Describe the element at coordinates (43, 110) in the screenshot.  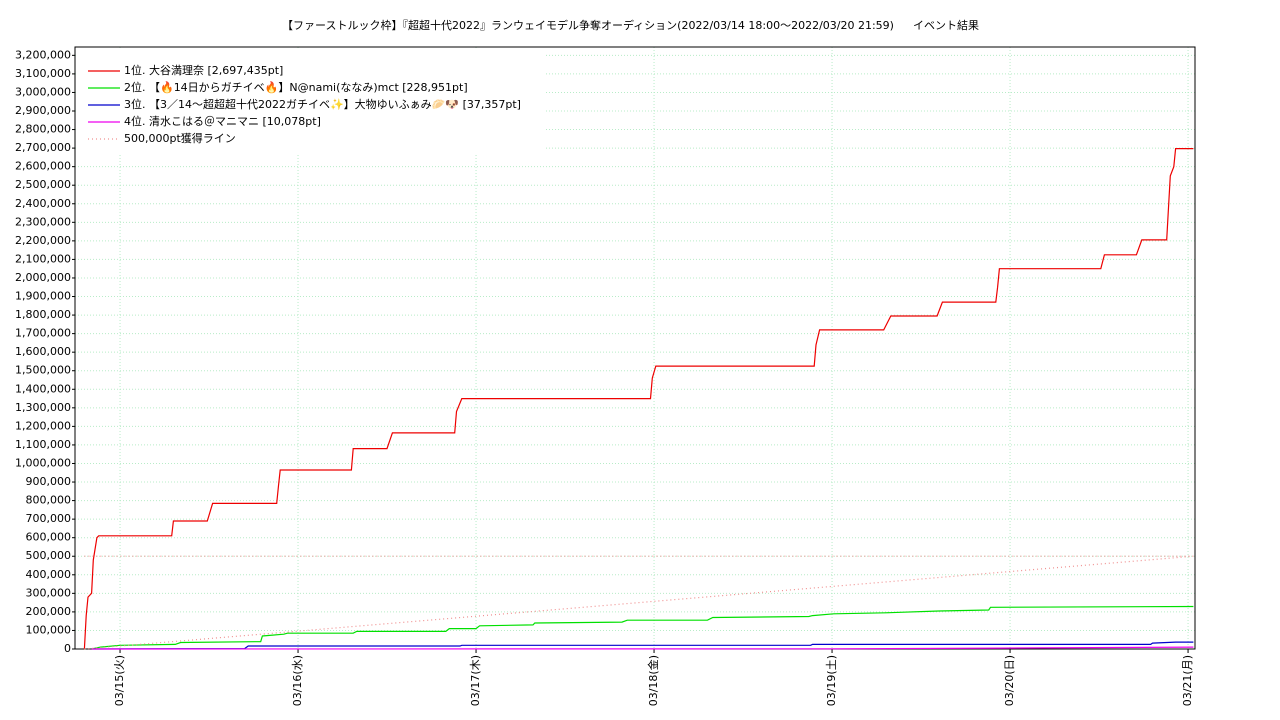
I see `y-tick-label: 2,900,000` at that location.